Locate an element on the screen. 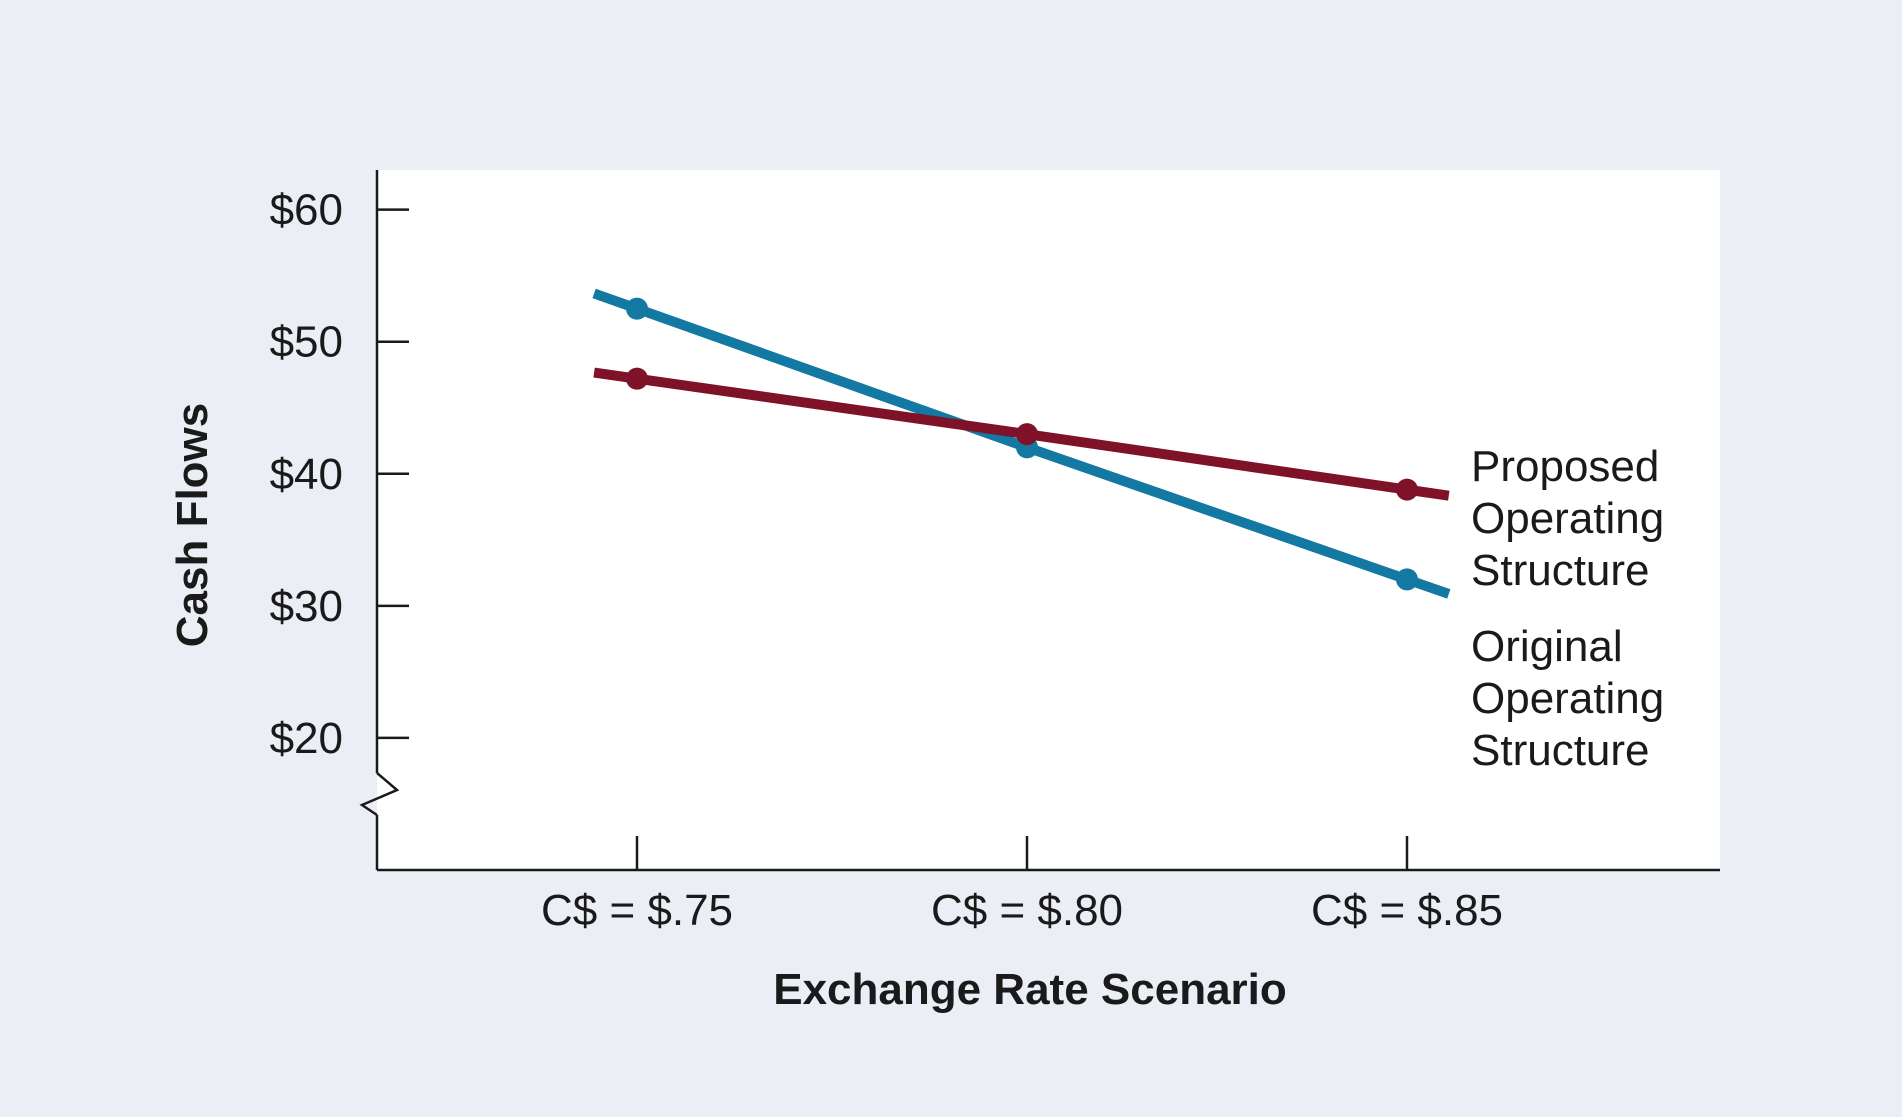  x-axis-title: Exchange Rate Scenario is located at coordinates (1030, 989).